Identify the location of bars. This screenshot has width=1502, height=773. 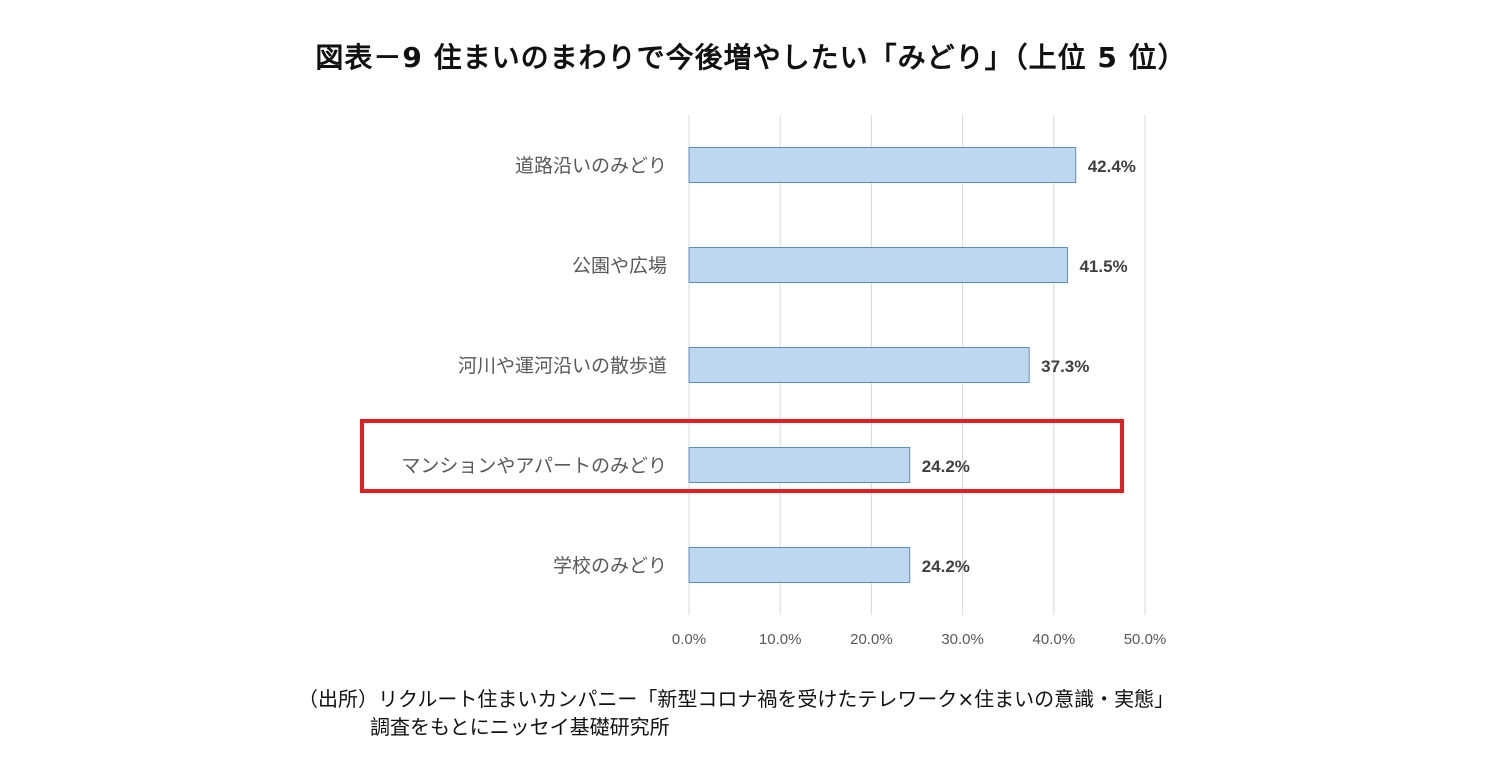
(882, 365).